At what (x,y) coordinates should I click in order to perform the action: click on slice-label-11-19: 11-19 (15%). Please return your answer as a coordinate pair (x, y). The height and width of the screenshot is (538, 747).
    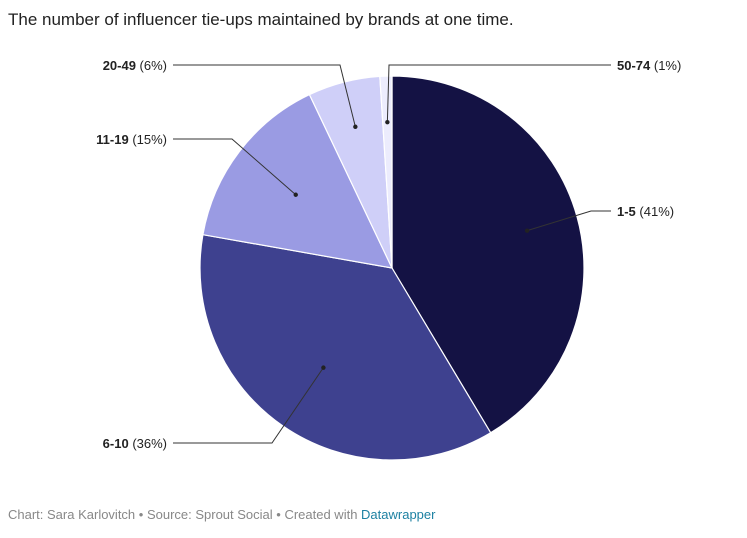
    Looking at the image, I should click on (131, 139).